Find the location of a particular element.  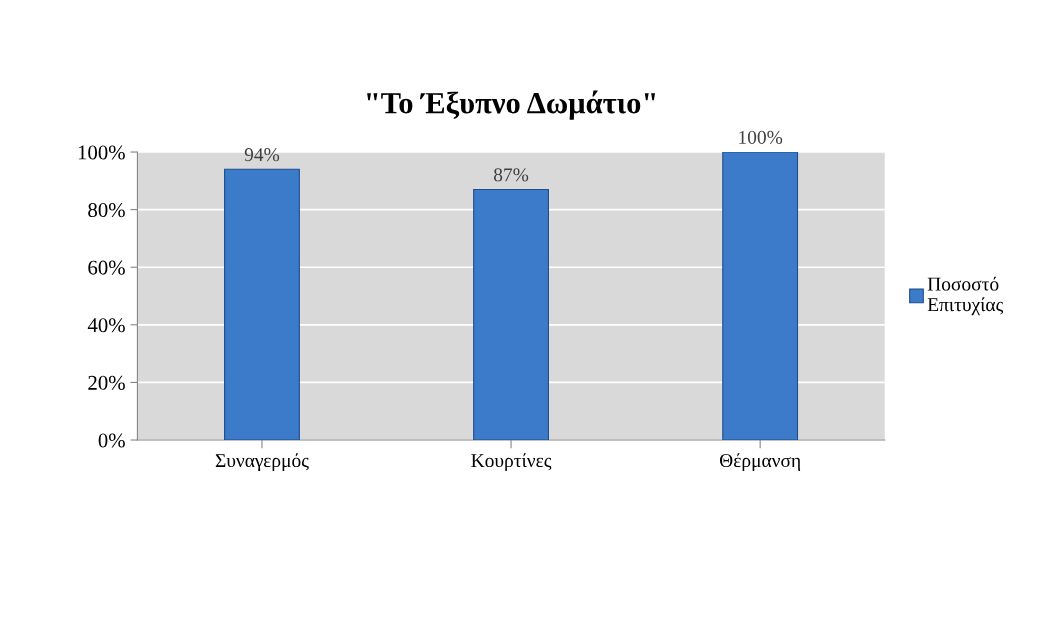

chart-title: "Το Έξυπνο Δωμάτιο" is located at coordinates (511, 105).